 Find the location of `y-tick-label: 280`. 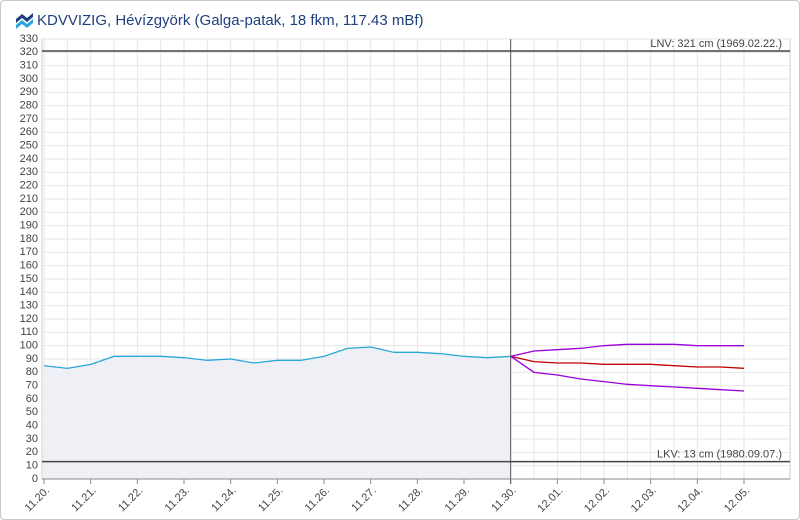

y-tick-label: 280 is located at coordinates (29, 106).